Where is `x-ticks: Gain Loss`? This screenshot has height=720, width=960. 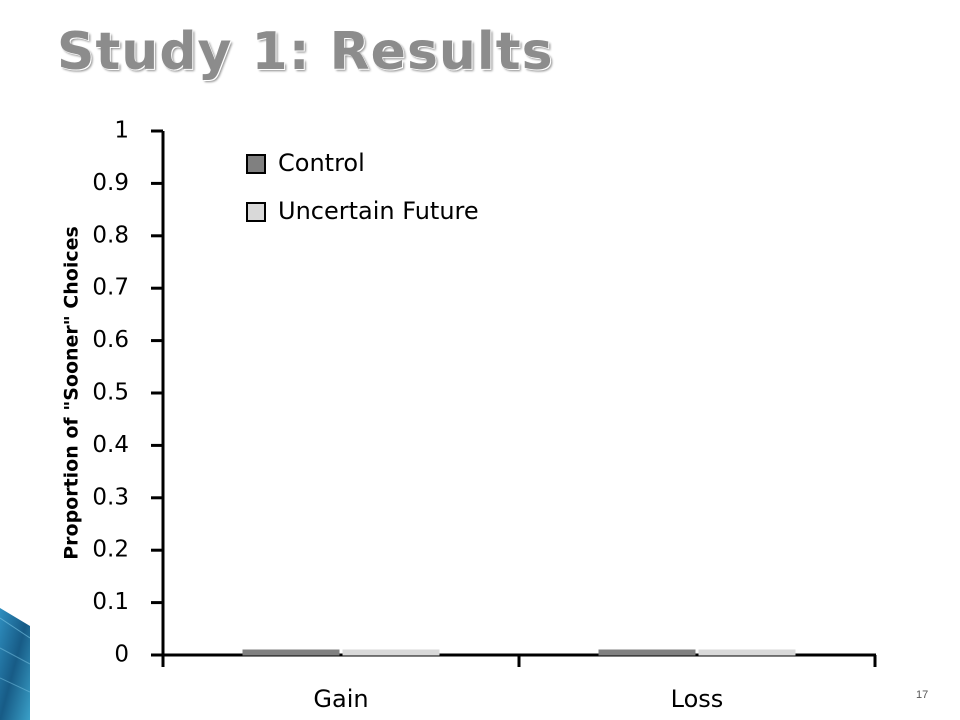 x-ticks: Gain Loss is located at coordinates (519, 684).